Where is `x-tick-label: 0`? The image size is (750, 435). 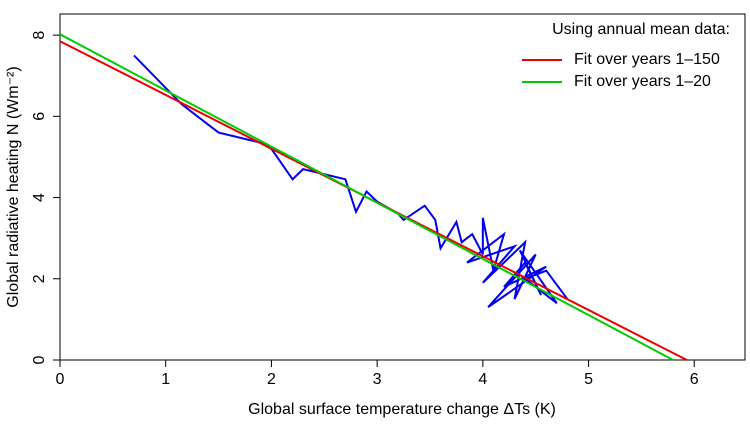
x-tick-label: 0 is located at coordinates (60, 379).